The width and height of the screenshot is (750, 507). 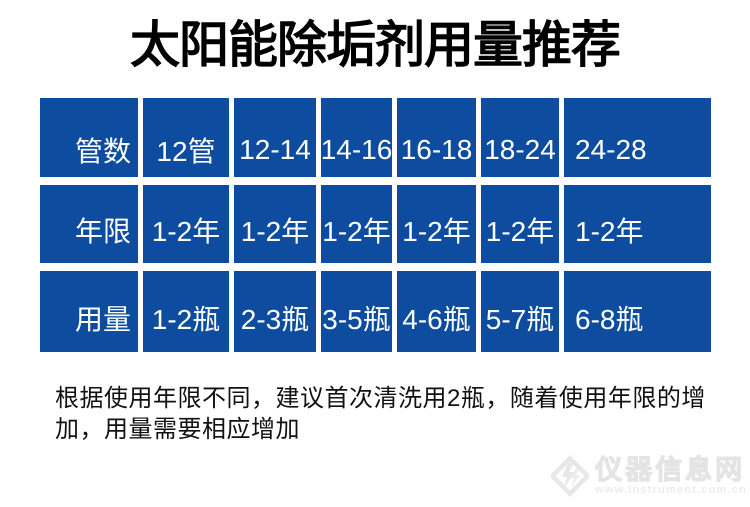 What do you see at coordinates (436, 137) in the screenshot?
I see `table-cell: 16-18` at bounding box center [436, 137].